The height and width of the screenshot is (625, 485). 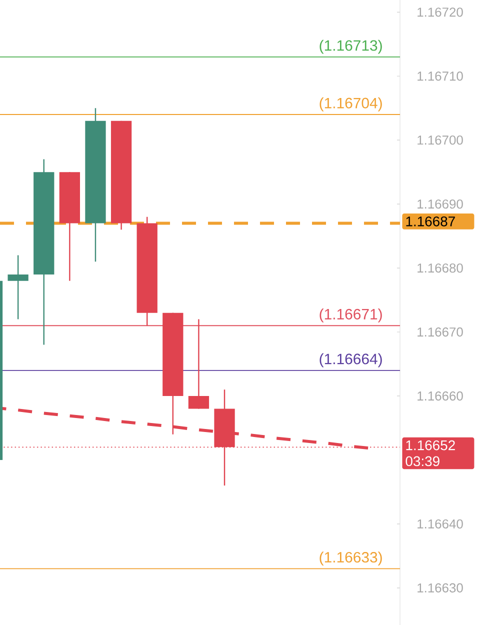 What do you see at coordinates (351, 559) in the screenshot?
I see `ref-line-label: (1.16633)` at bounding box center [351, 559].